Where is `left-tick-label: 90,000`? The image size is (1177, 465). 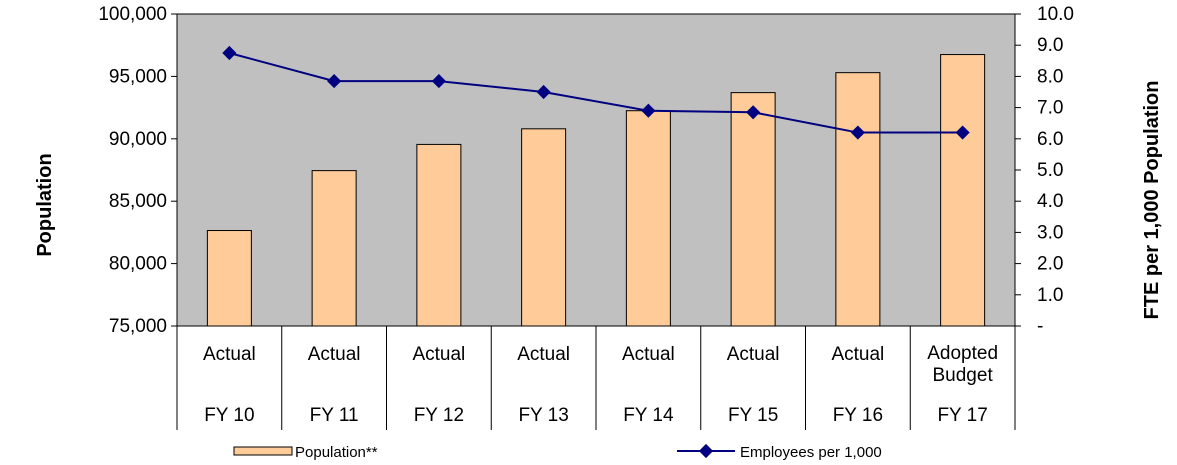 left-tick-label: 90,000 is located at coordinates (138, 139).